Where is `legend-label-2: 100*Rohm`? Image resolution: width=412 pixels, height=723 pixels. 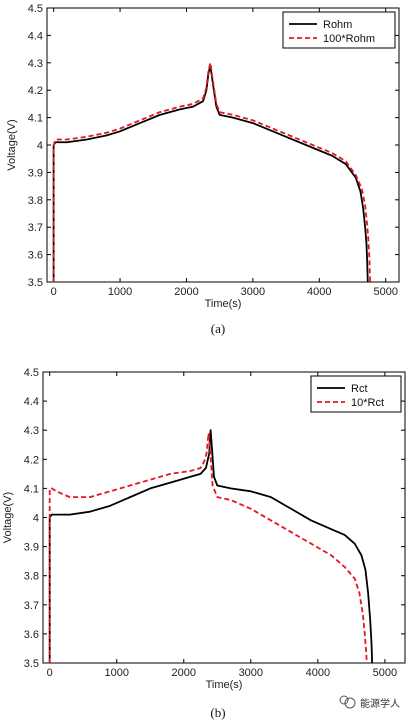 legend-label-2: 100*Rohm is located at coordinates (349, 39).